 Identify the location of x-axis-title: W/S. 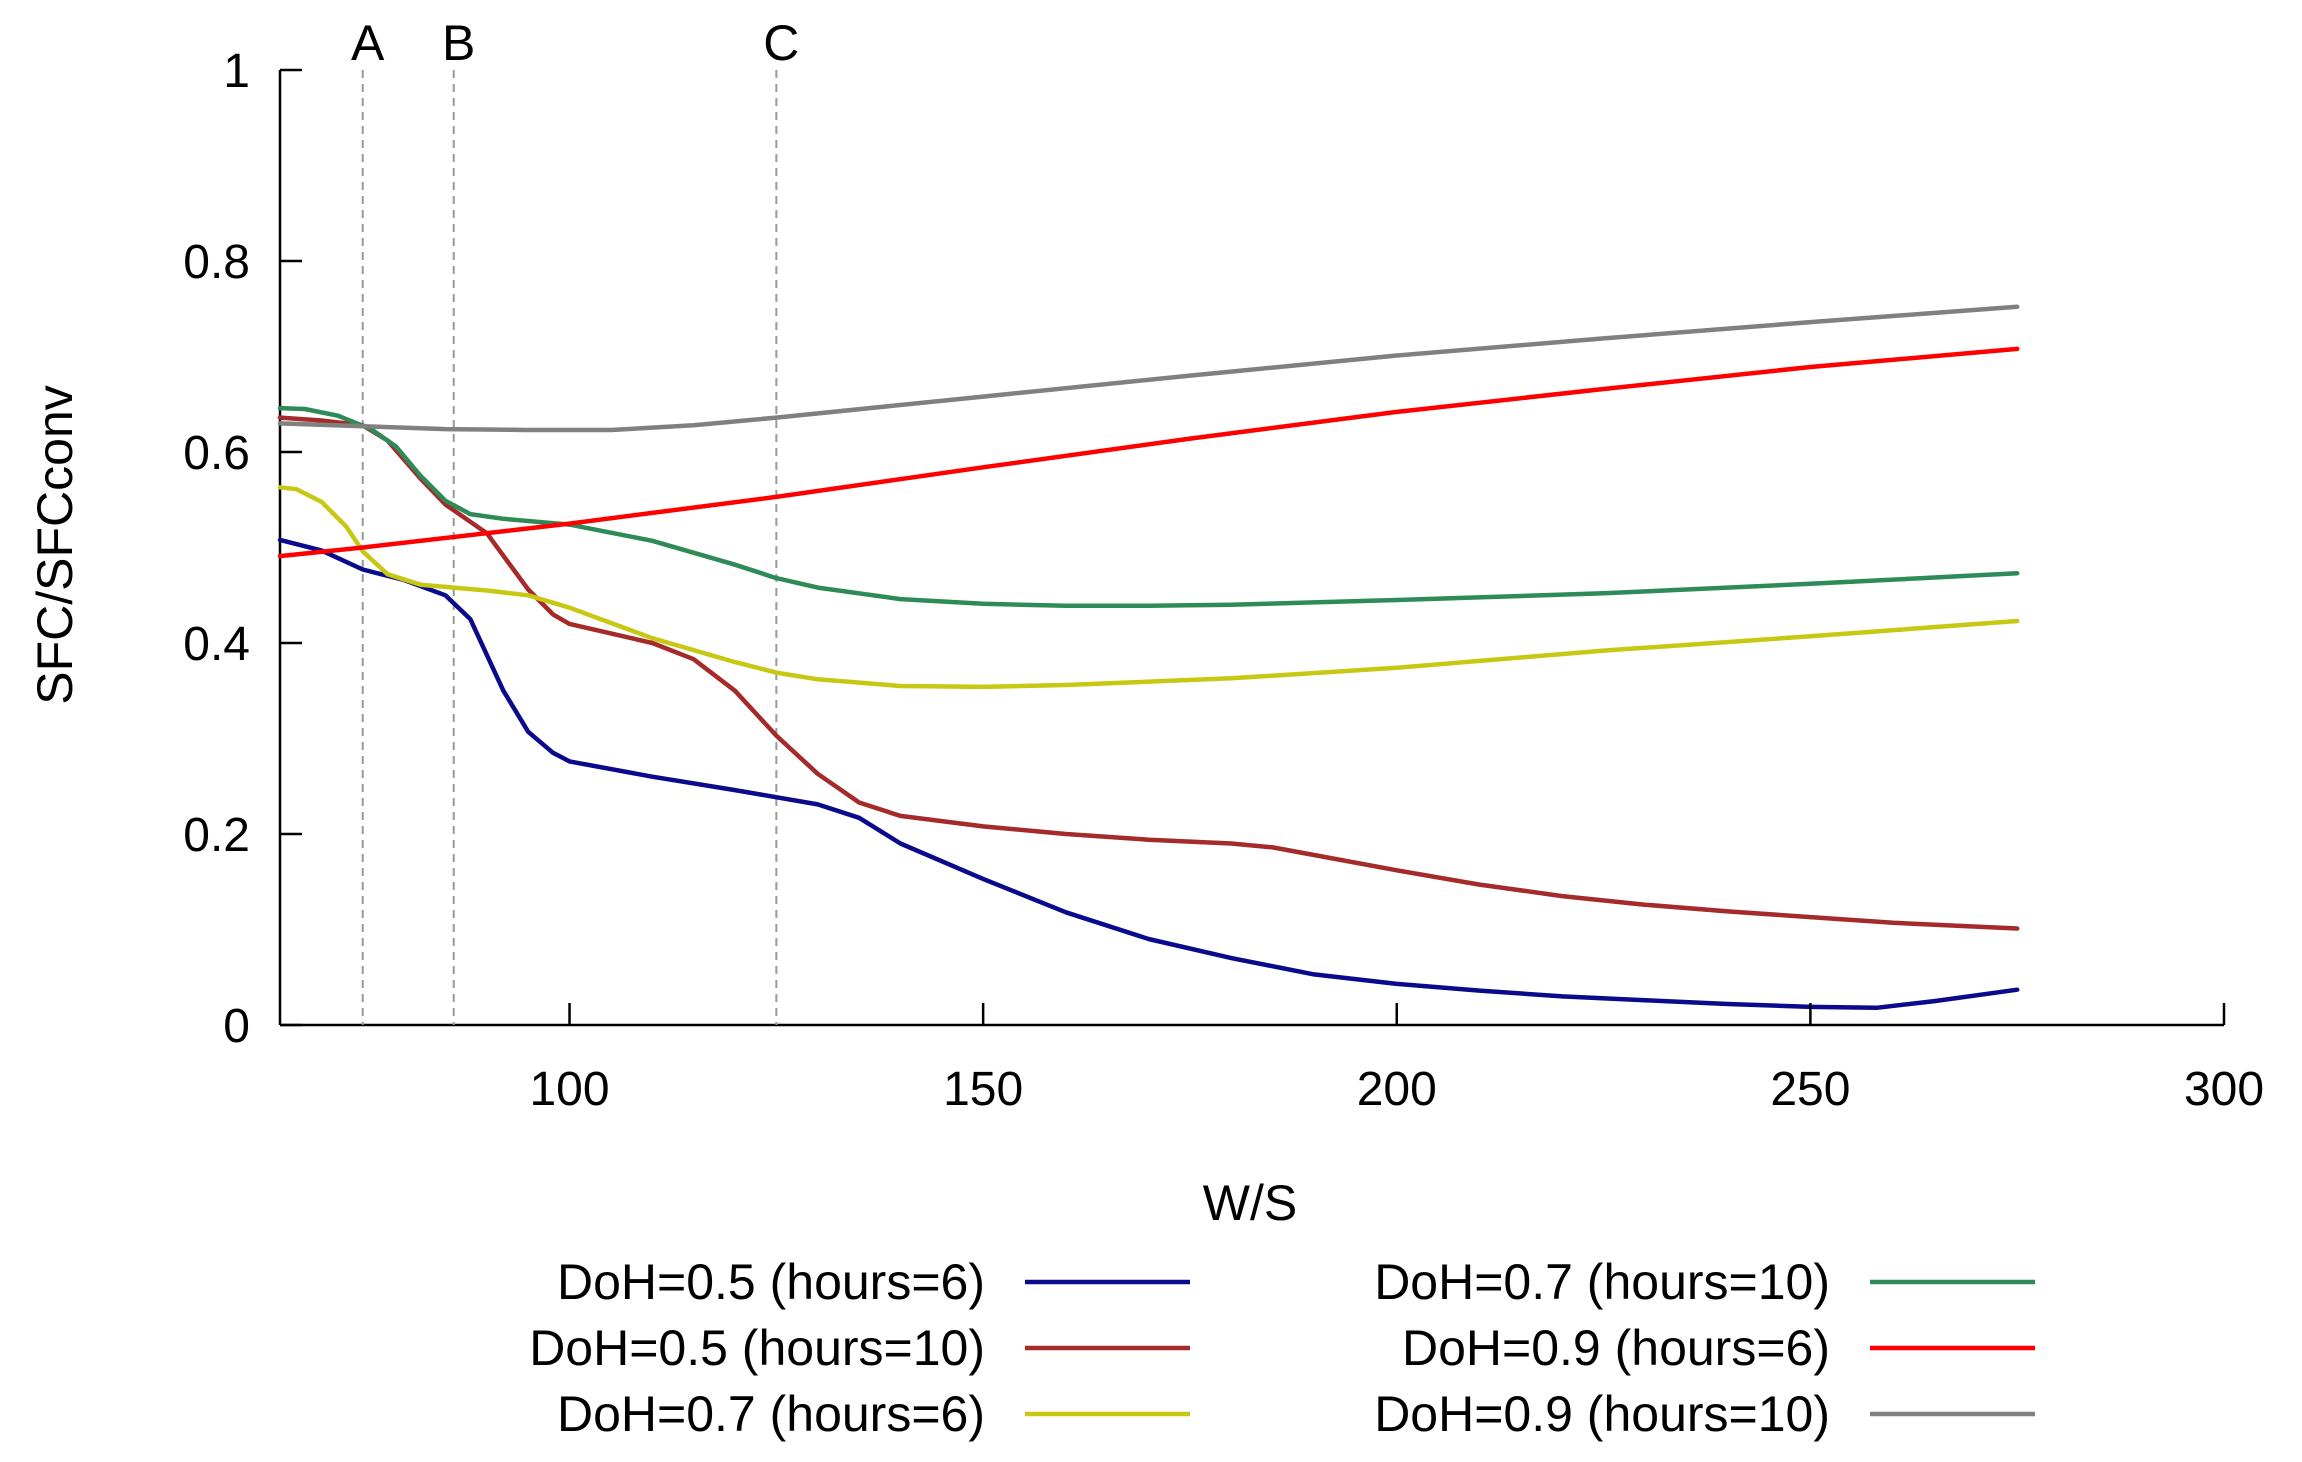
(1250, 1203).